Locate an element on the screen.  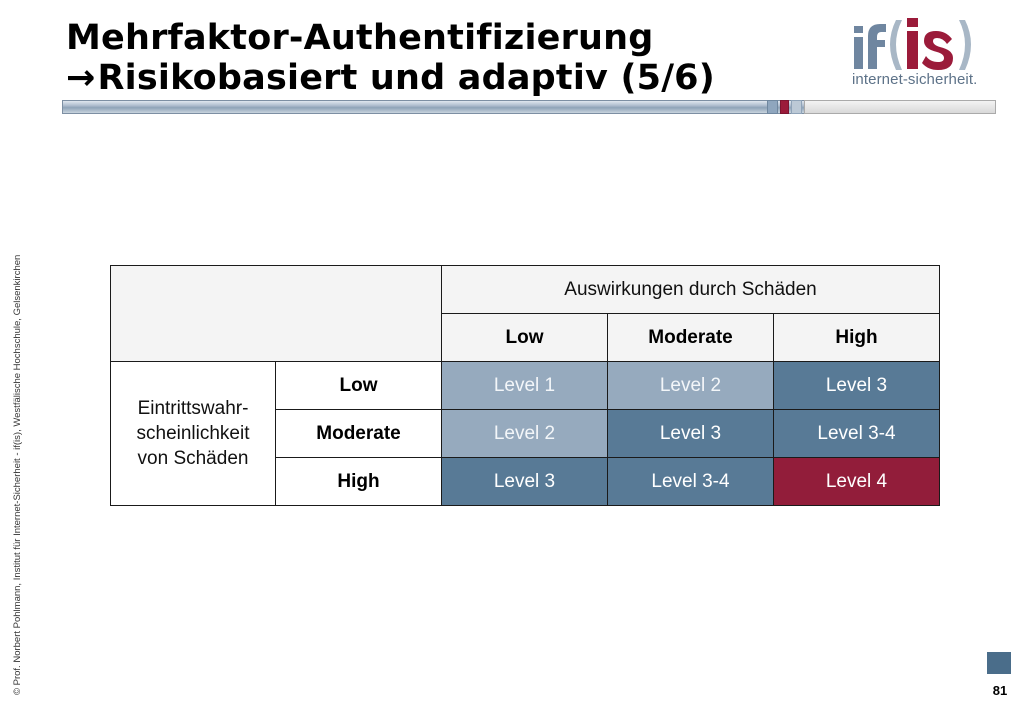
column-label: High is located at coordinates (856, 337).